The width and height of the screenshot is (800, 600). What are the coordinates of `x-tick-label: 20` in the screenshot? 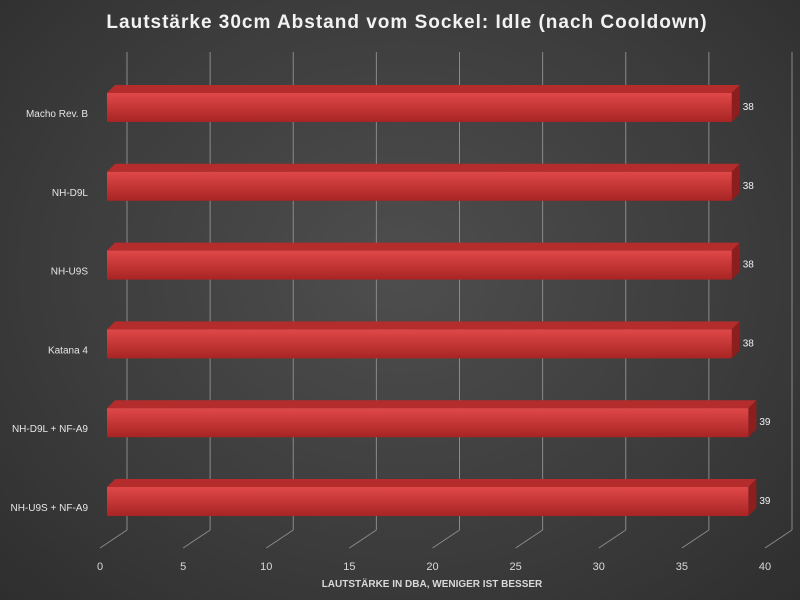 It's located at (432, 567).